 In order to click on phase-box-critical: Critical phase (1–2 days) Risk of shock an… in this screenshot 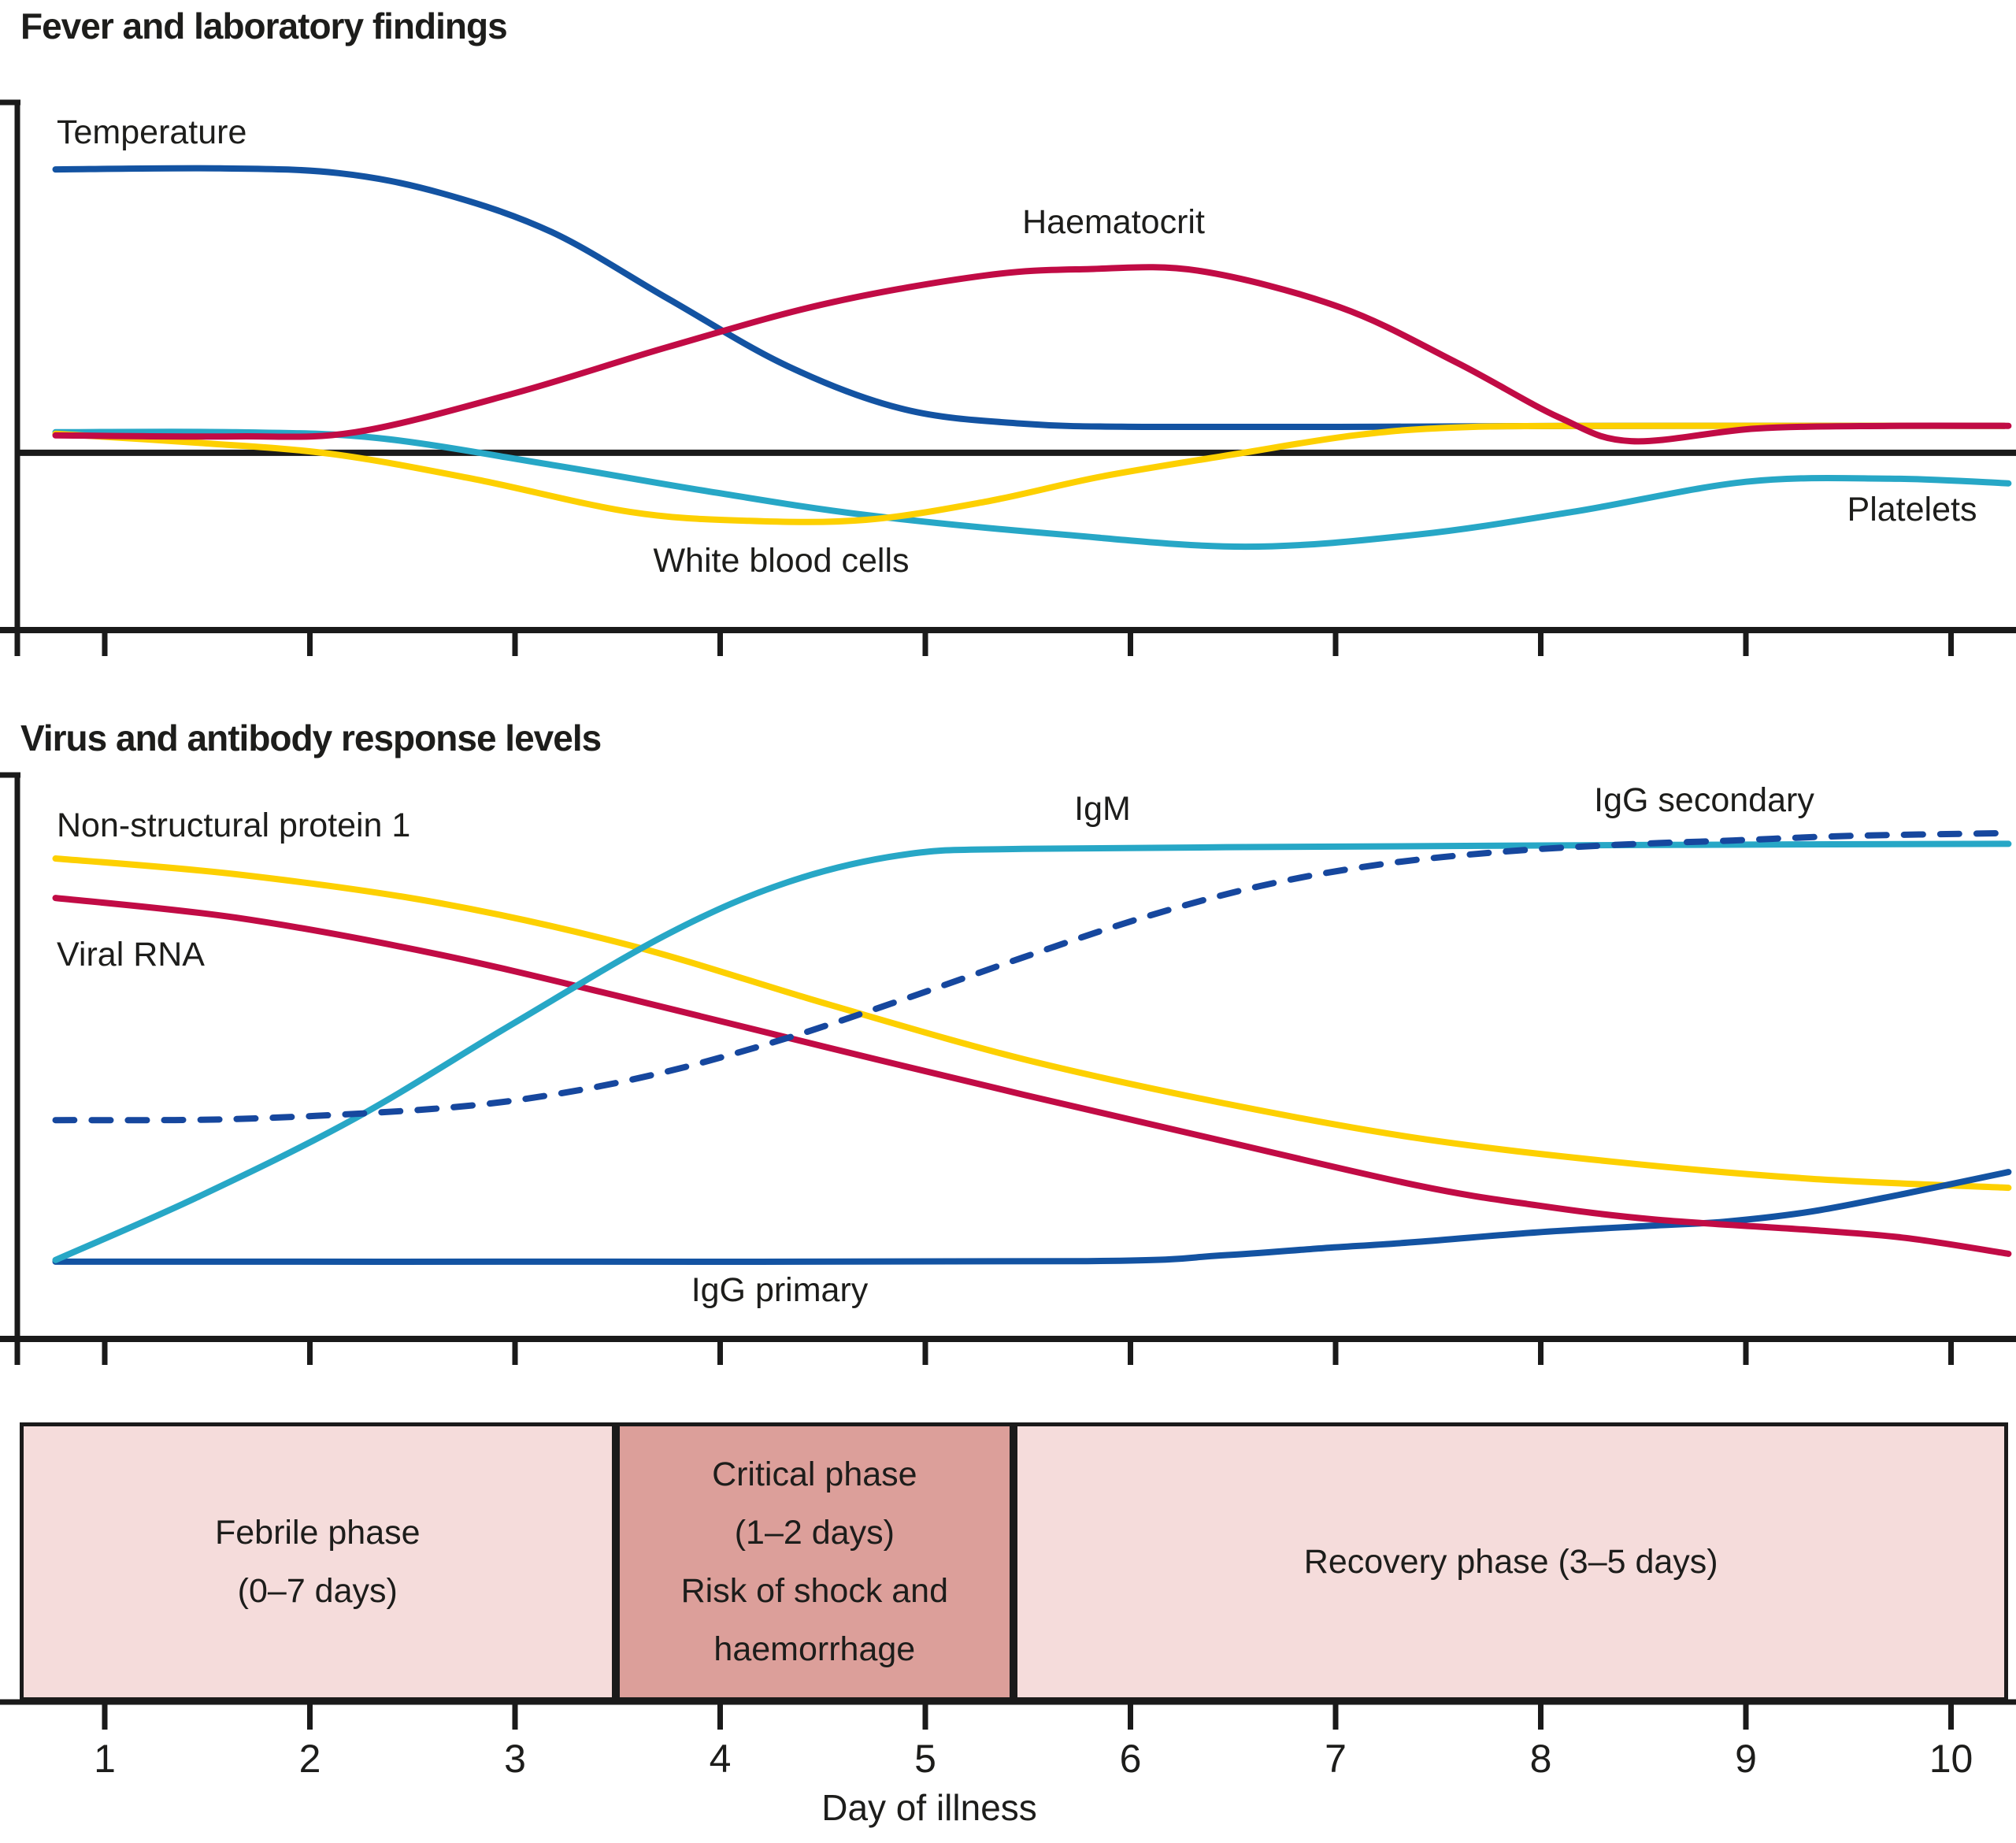, I will do `click(814, 1561)`.